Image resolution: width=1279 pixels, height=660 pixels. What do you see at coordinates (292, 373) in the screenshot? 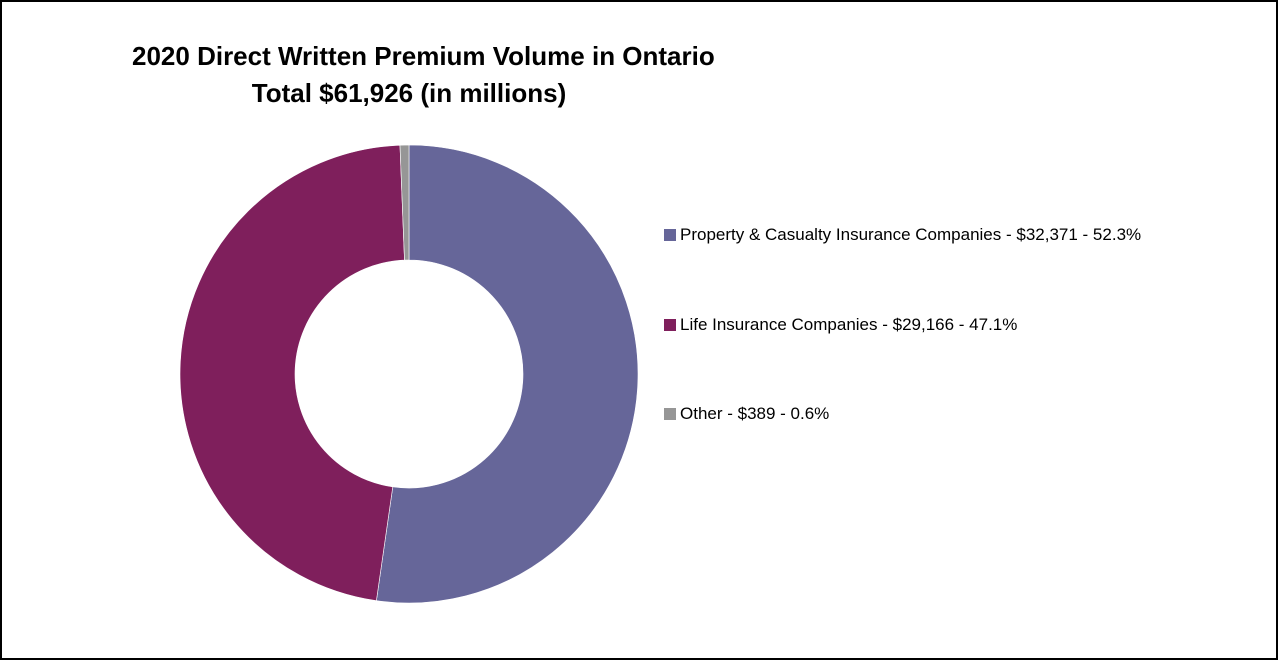
I see `donut-slice-life-insurance` at bounding box center [292, 373].